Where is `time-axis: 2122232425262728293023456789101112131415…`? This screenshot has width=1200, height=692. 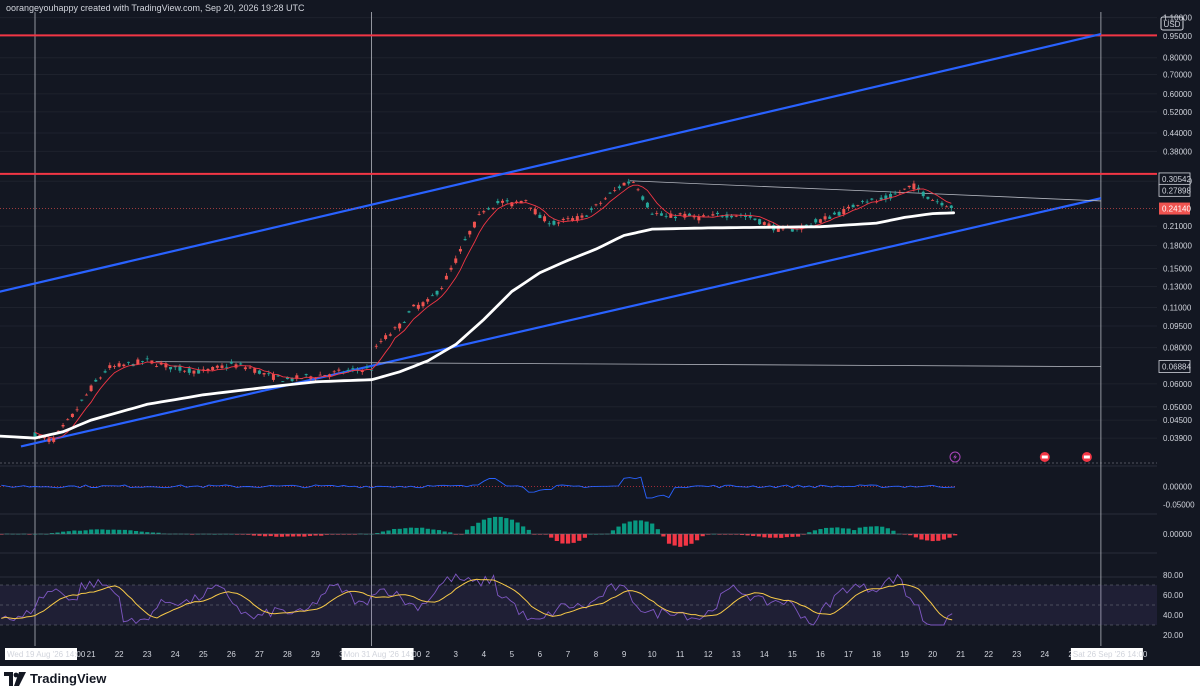 time-axis: 2122232425262728293023456789101112131415… is located at coordinates (578, 656).